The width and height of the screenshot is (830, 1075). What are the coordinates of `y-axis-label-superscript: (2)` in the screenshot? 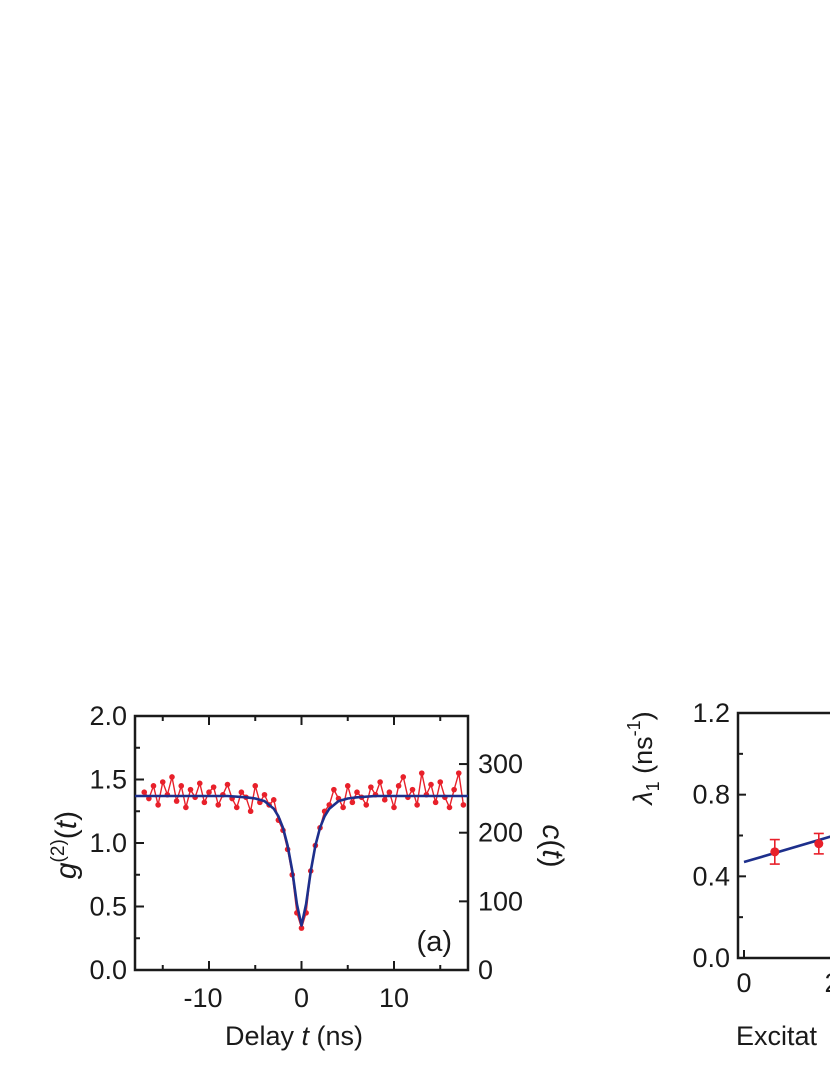 It's located at (58, 850).